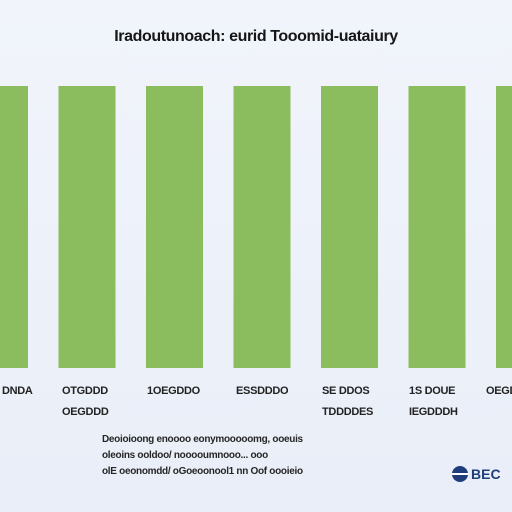 The width and height of the screenshot is (512, 512). I want to click on x-tick-line-2: TDDDDES, so click(348, 412).